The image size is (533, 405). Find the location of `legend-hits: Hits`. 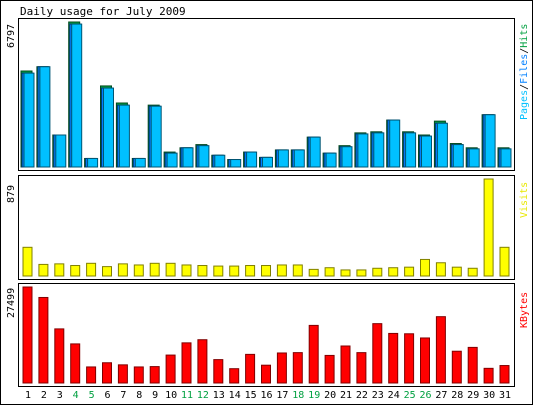

legend-hits: Hits is located at coordinates (524, 36).